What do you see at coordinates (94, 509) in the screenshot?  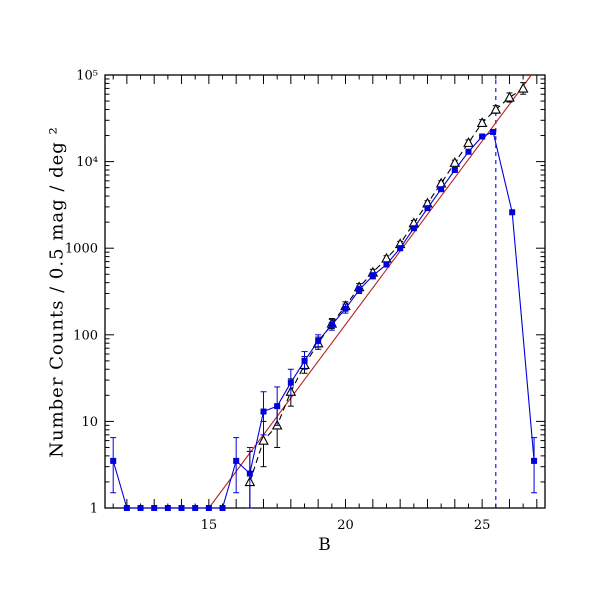 I see `y-tick-label: 1` at bounding box center [94, 509].